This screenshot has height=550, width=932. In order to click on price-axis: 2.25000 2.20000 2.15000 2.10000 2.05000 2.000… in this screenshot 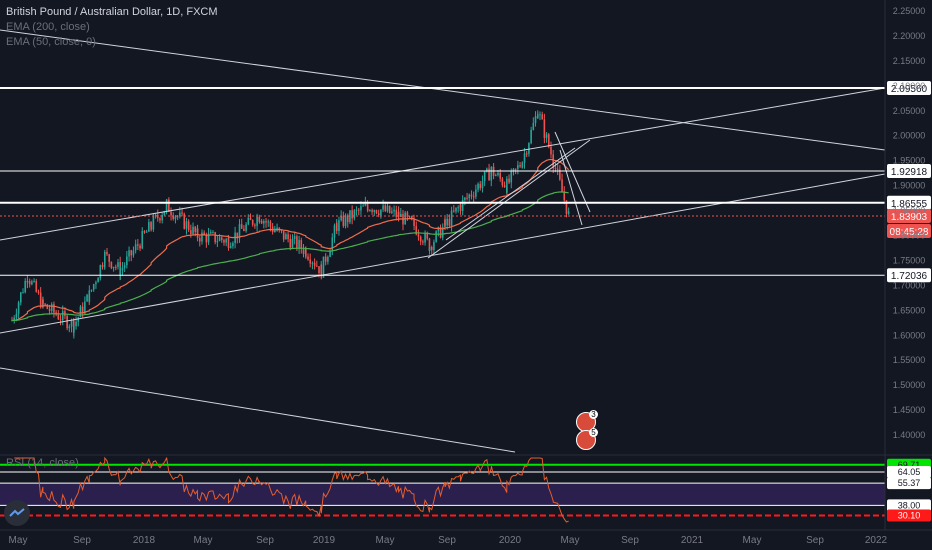, I will do `click(905, 265)`.